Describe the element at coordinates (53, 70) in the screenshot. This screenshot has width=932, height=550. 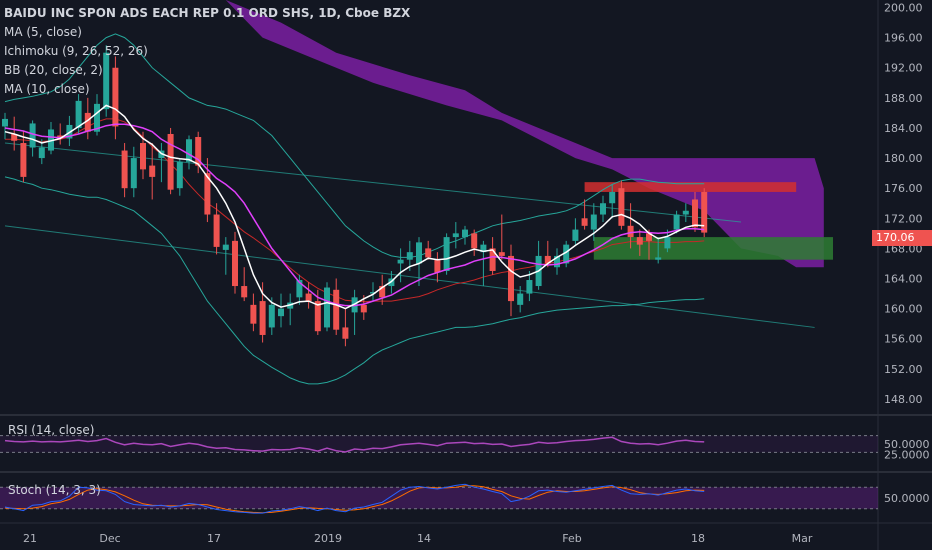
I see `legend-indicator-bb: BB (20, close, 2)` at that location.